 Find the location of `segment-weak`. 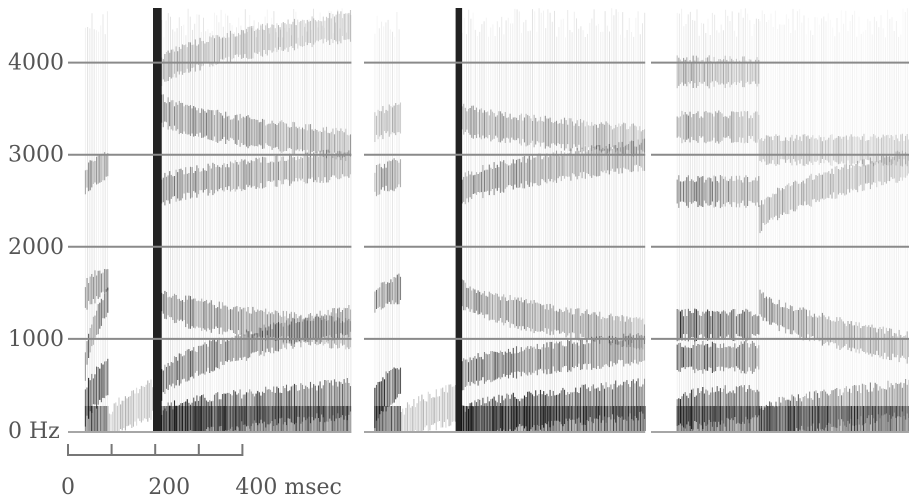

segment-weak is located at coordinates (834, 219).